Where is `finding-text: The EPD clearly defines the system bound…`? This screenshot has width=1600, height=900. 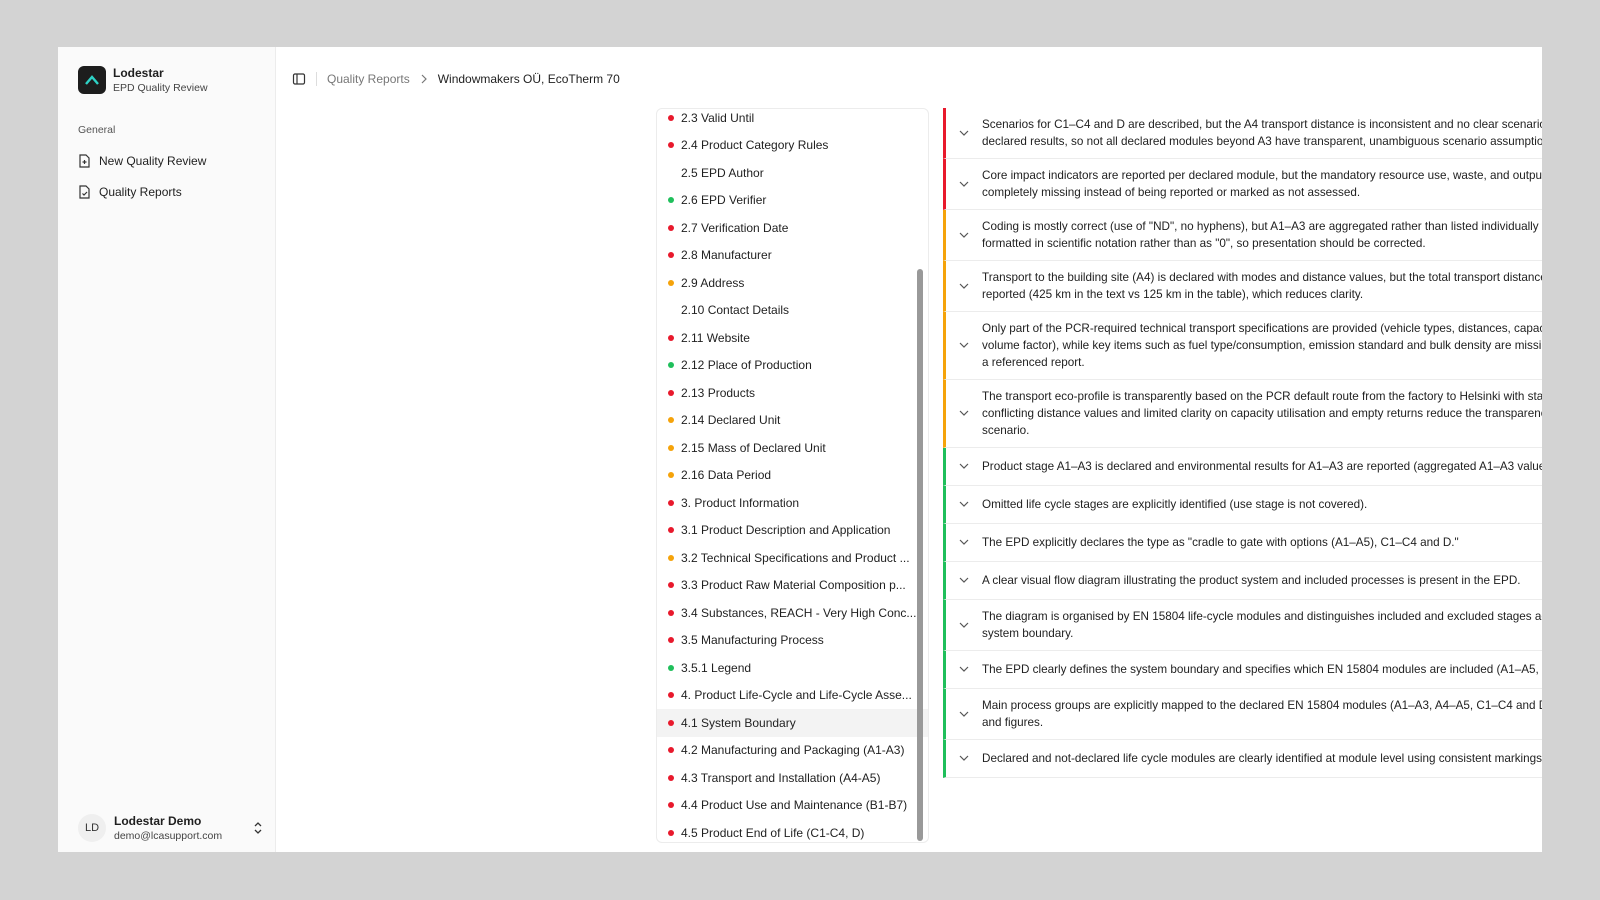 finding-text: The EPD clearly defines the system bound… is located at coordinates (1262, 669).